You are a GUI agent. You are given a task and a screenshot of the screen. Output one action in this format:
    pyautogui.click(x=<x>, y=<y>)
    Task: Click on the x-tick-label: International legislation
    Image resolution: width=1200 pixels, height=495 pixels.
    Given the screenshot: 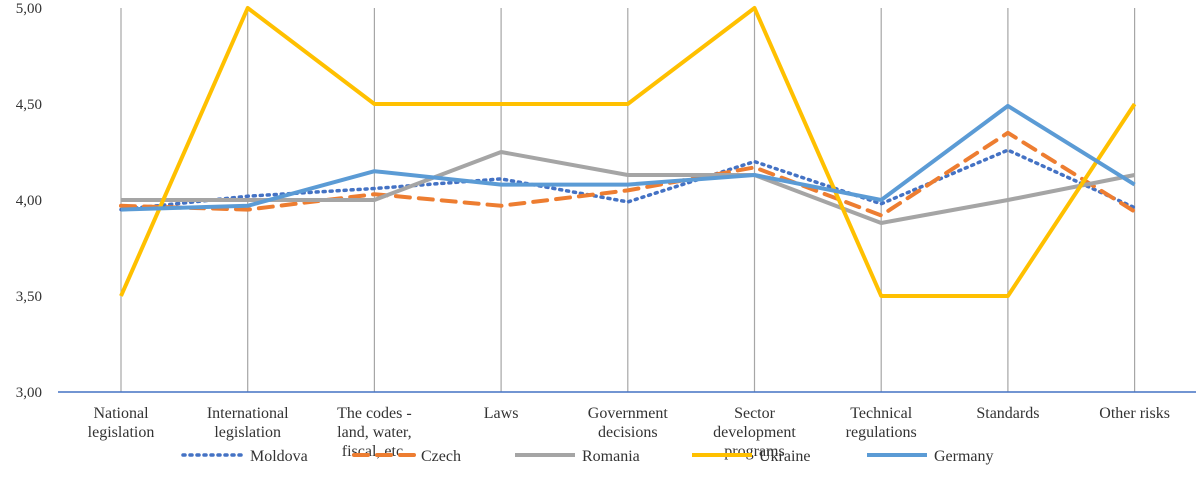 What is the action you would take?
    pyautogui.click(x=248, y=423)
    